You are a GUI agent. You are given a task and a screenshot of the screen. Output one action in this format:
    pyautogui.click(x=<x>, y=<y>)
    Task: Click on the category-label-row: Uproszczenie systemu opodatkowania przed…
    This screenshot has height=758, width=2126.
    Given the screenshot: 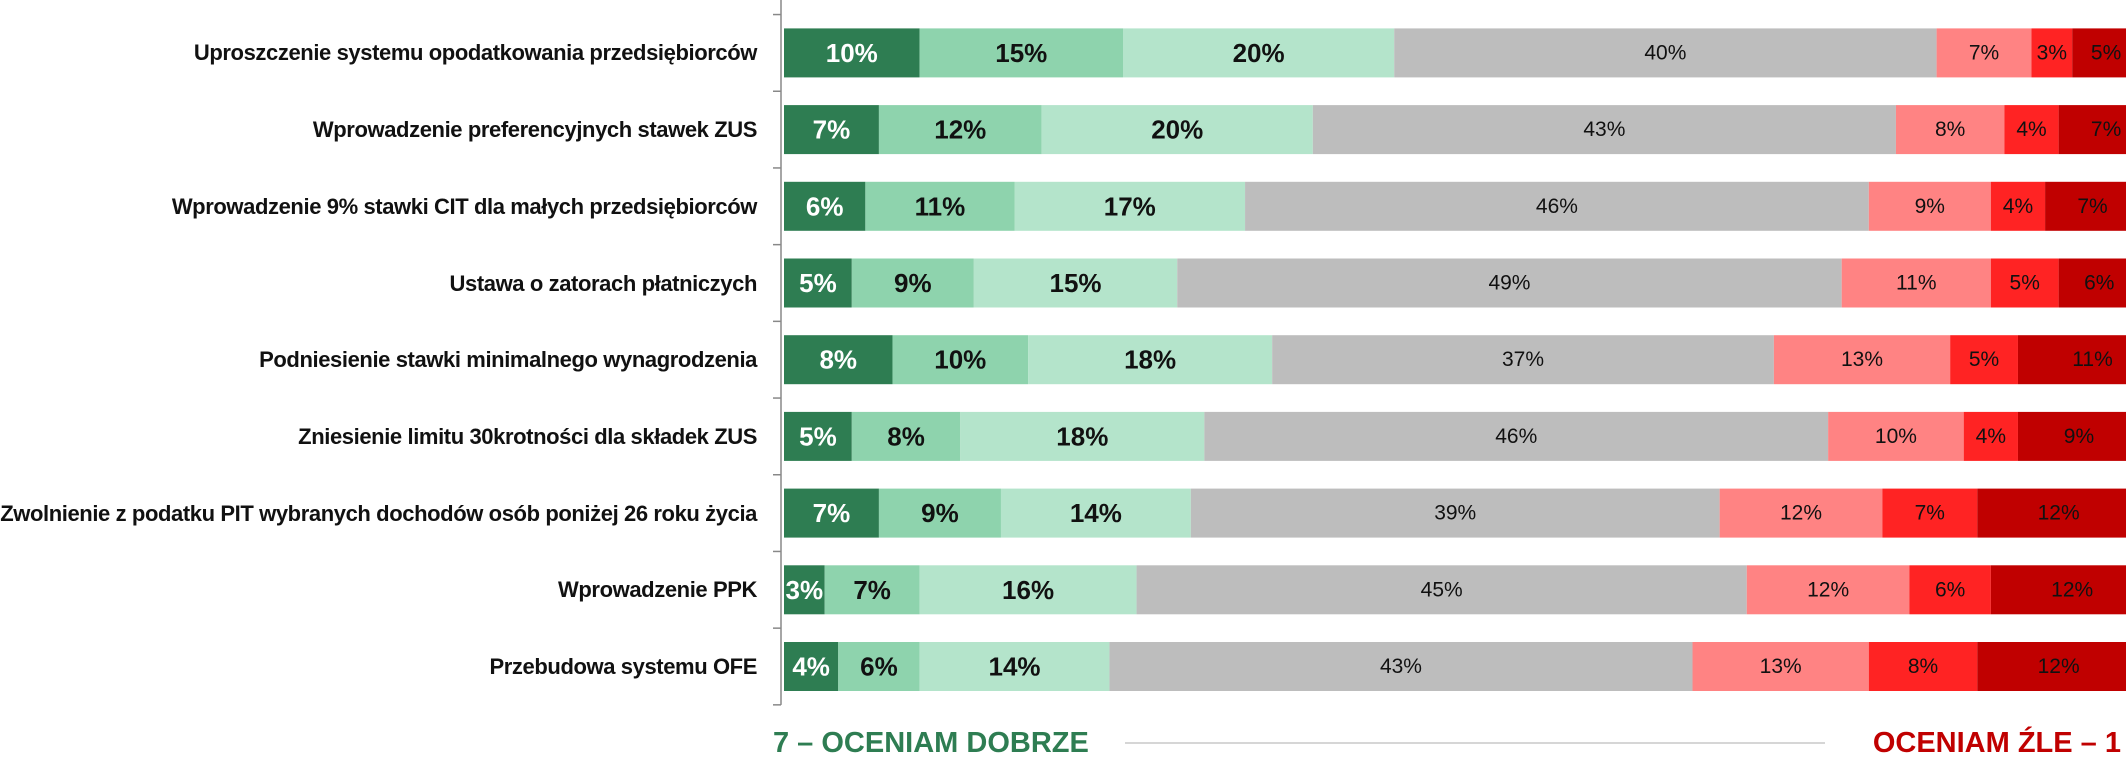 What is the action you would take?
    pyautogui.click(x=379, y=53)
    